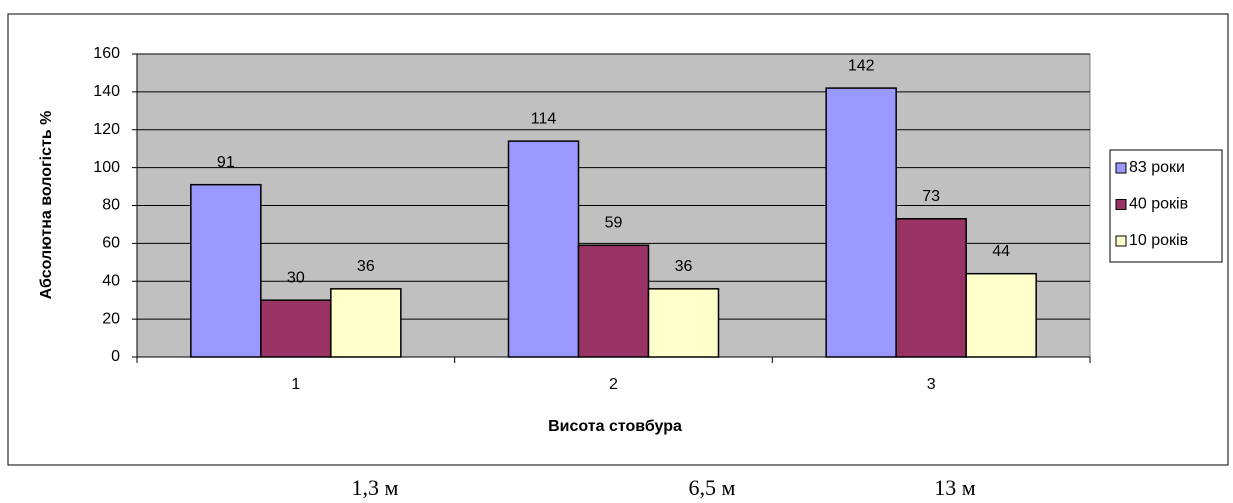 This screenshot has width=1233, height=503. What do you see at coordinates (111, 280) in the screenshot?
I see `y-tick-label: 40` at bounding box center [111, 280].